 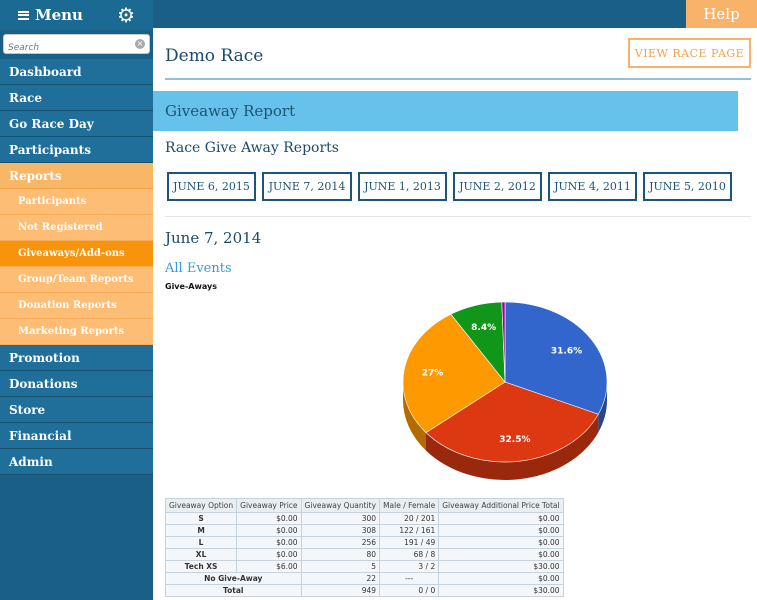 I want to click on table-row: Tech XS $6.00 5 3 / 2 $30.00, so click(x=364, y=566).